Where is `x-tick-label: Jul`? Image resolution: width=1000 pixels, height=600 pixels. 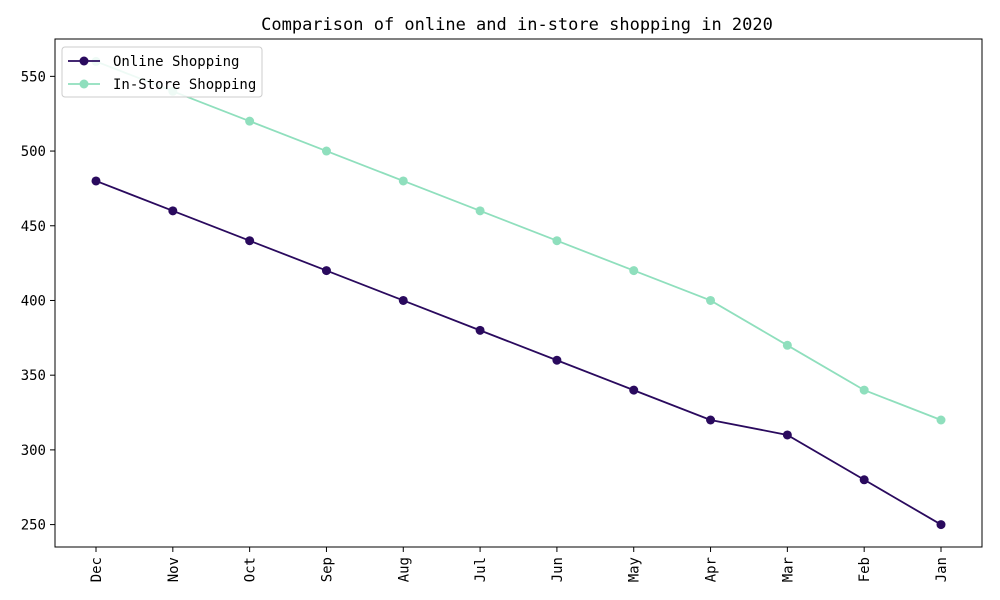 x-tick-label: Jul is located at coordinates (481, 569).